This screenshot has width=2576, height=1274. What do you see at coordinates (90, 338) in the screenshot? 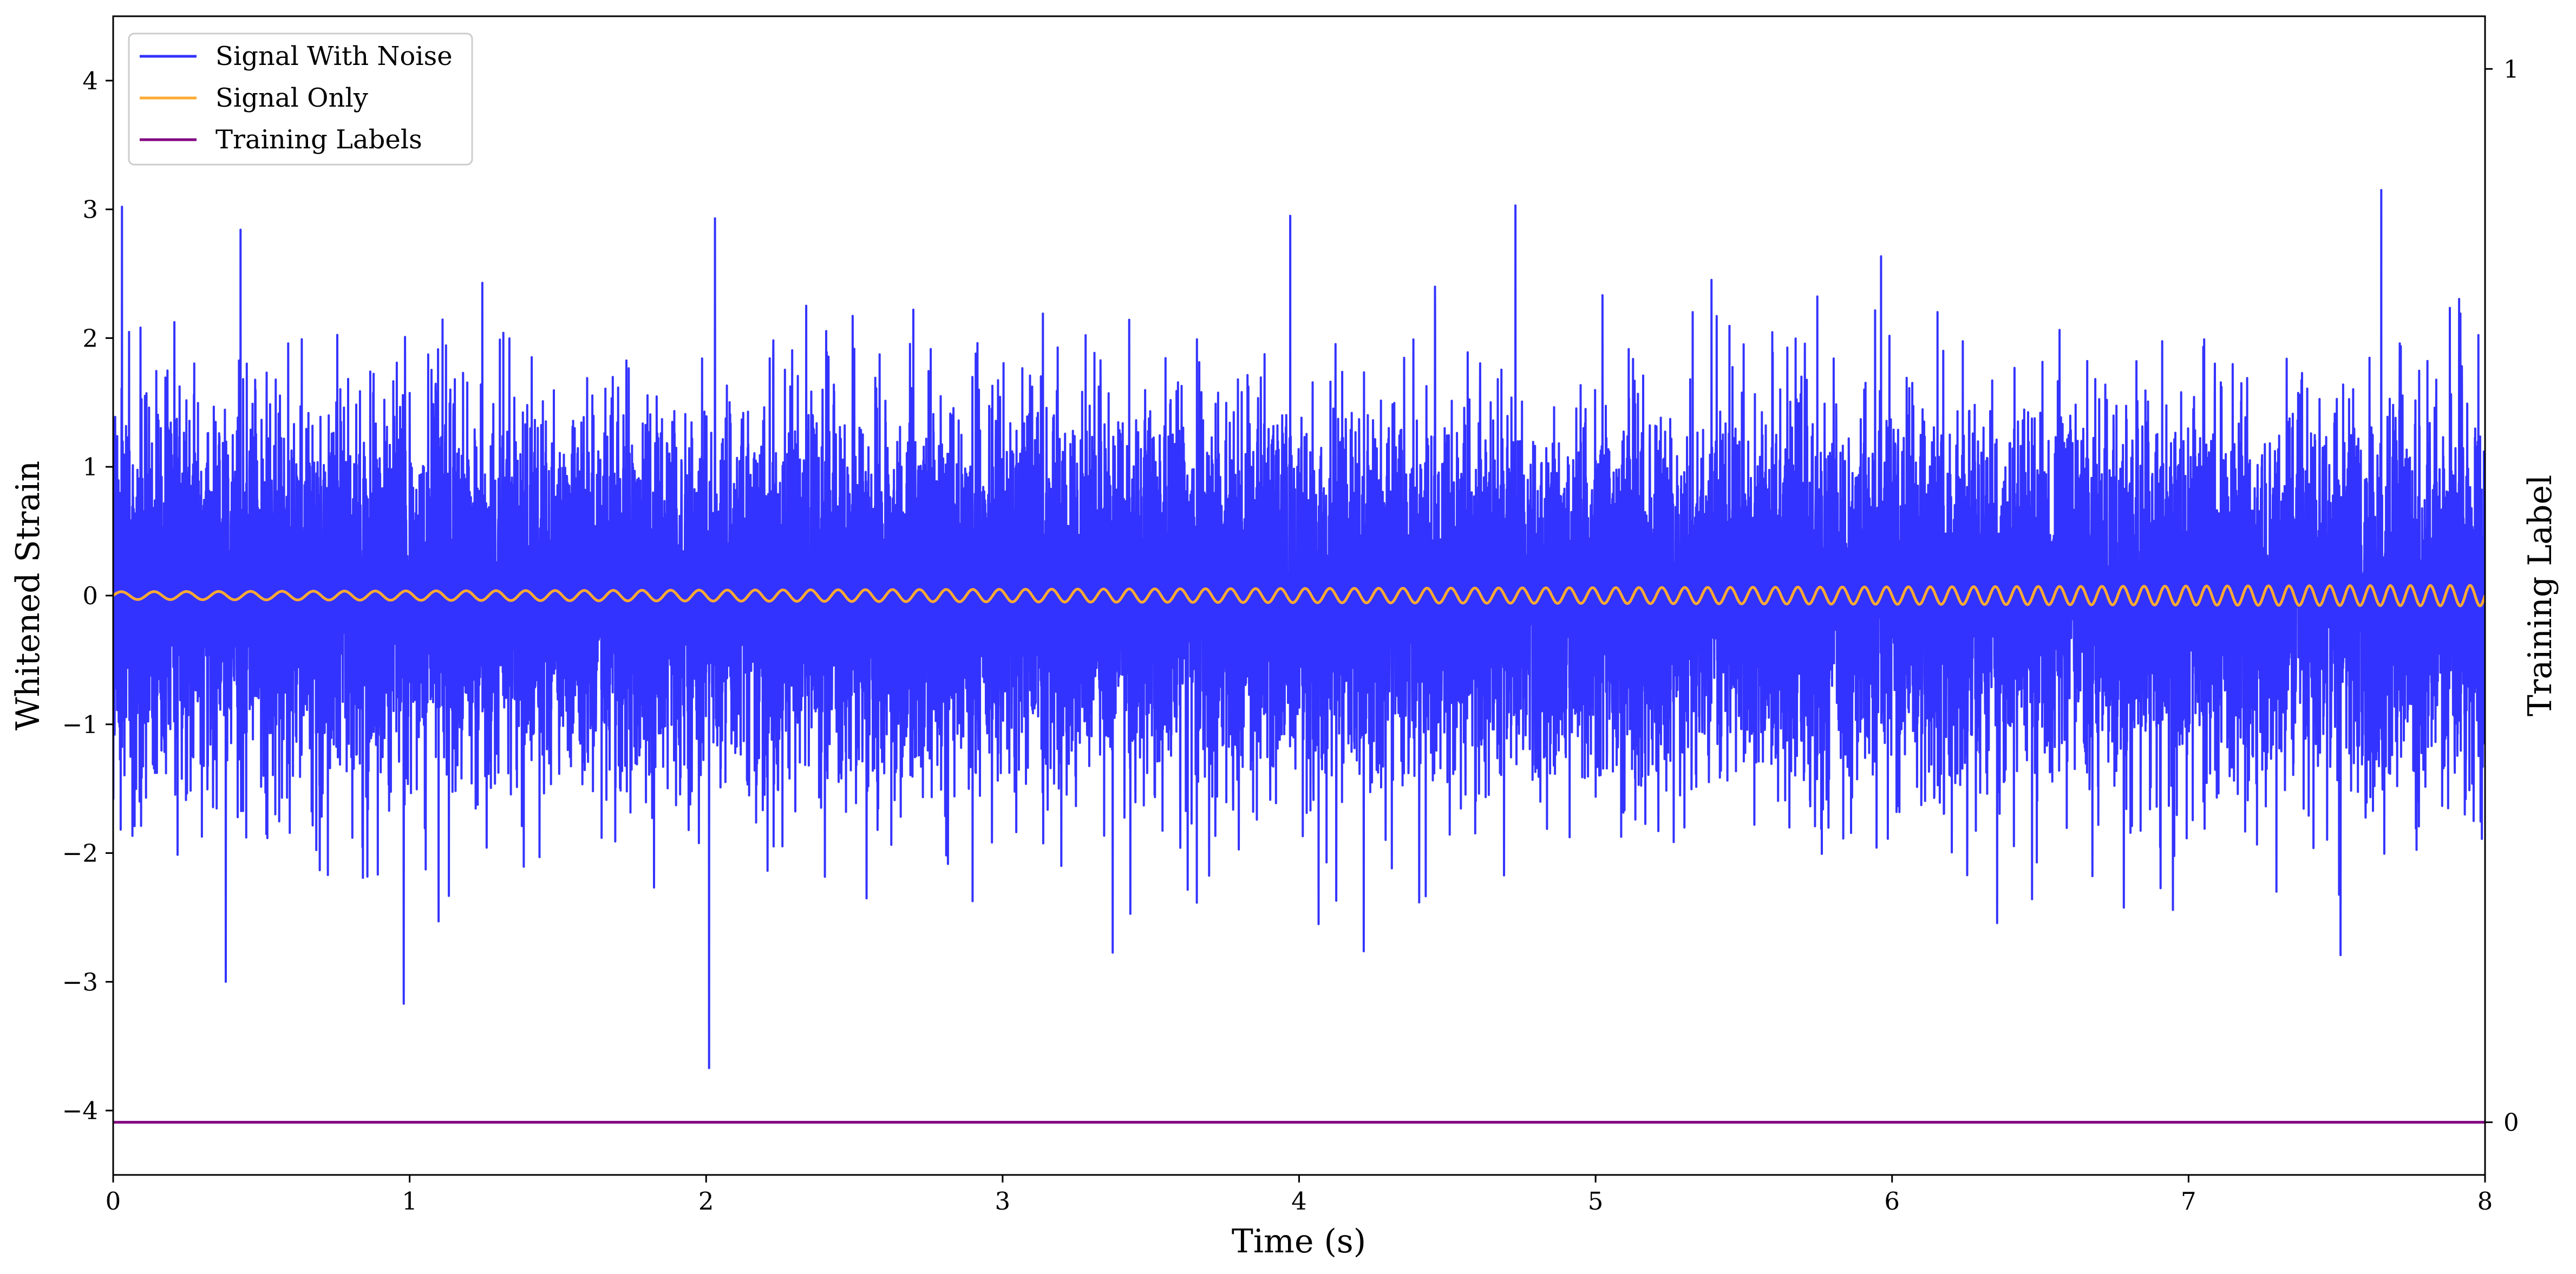
I see `y-tick-label: 2` at bounding box center [90, 338].